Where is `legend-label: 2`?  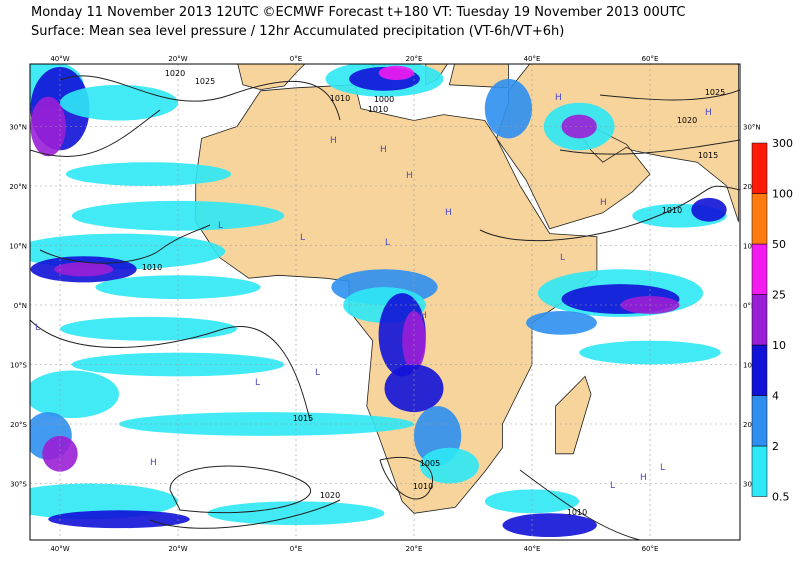
legend-label: 2 is located at coordinates (775, 446).